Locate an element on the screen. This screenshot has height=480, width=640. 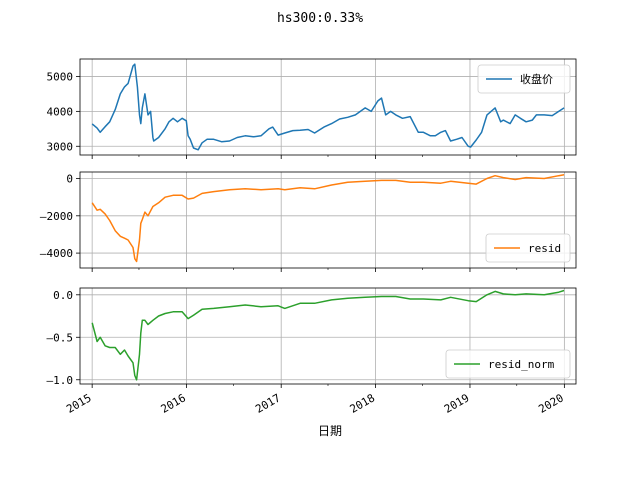
y-tick-label: 3000 is located at coordinates (60, 146).